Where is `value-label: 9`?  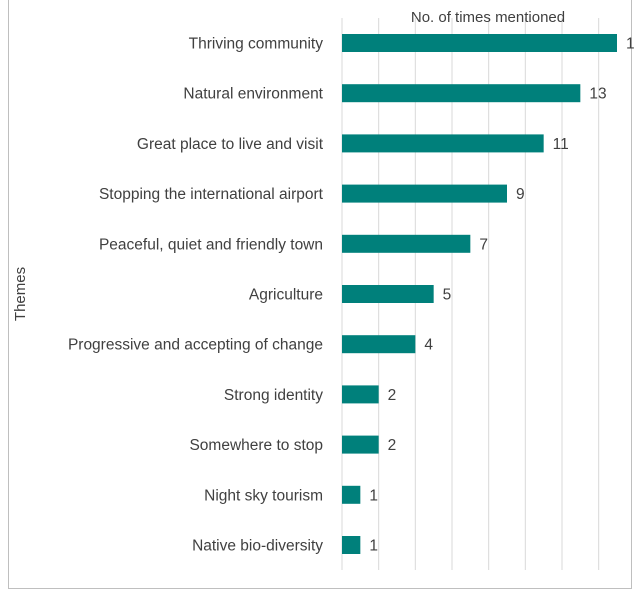 value-label: 9 is located at coordinates (520, 194).